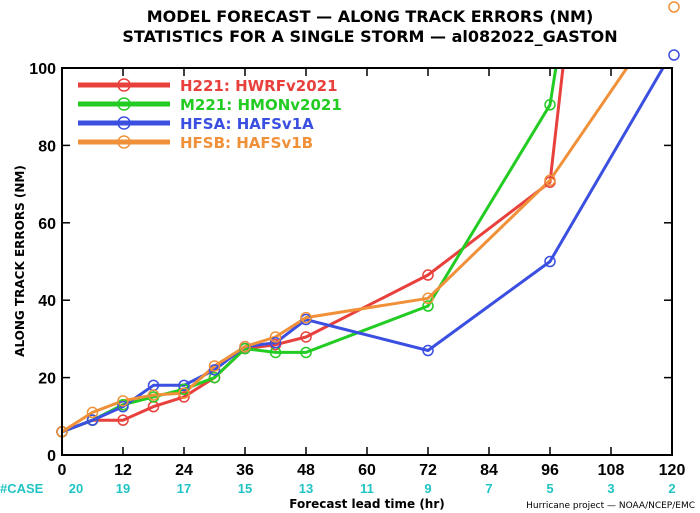 This screenshot has height=513, width=700. I want to click on legend-label: HFSA: HAFSv1A, so click(247, 124).